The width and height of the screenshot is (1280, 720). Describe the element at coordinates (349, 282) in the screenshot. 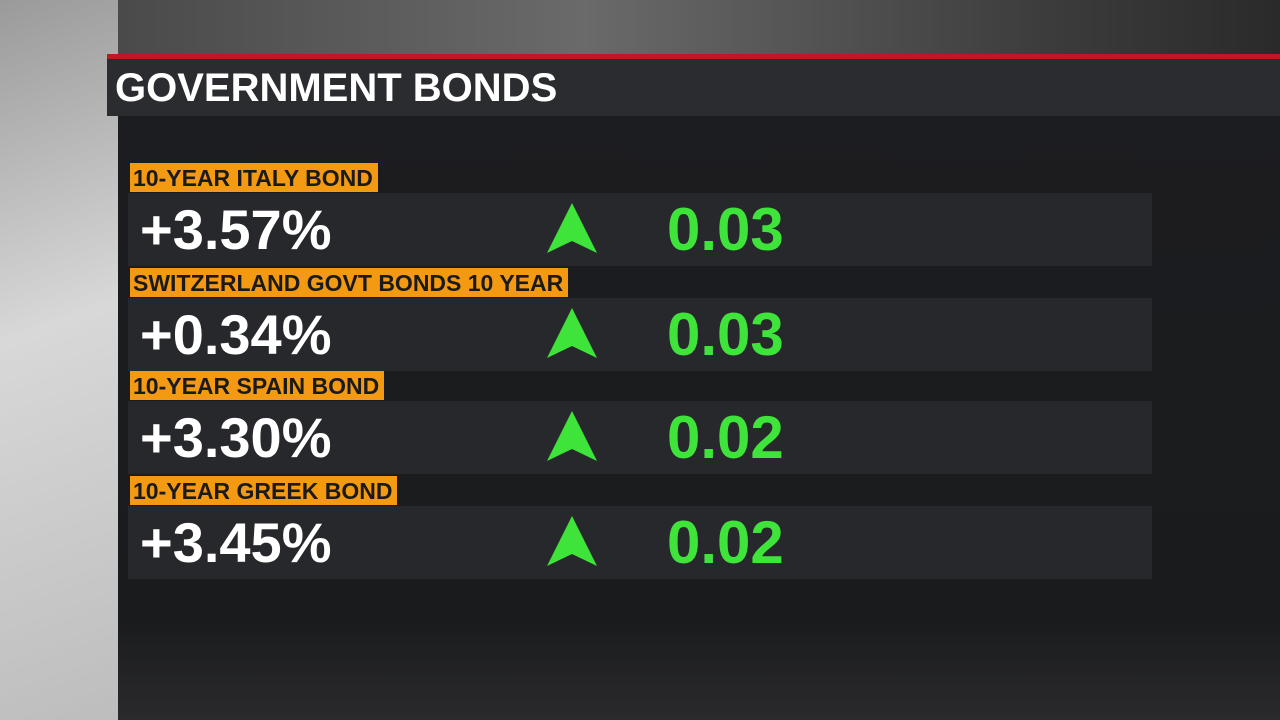

I see `row-label: SWITZERLAND GOVT BONDS 10 YEAR` at that location.